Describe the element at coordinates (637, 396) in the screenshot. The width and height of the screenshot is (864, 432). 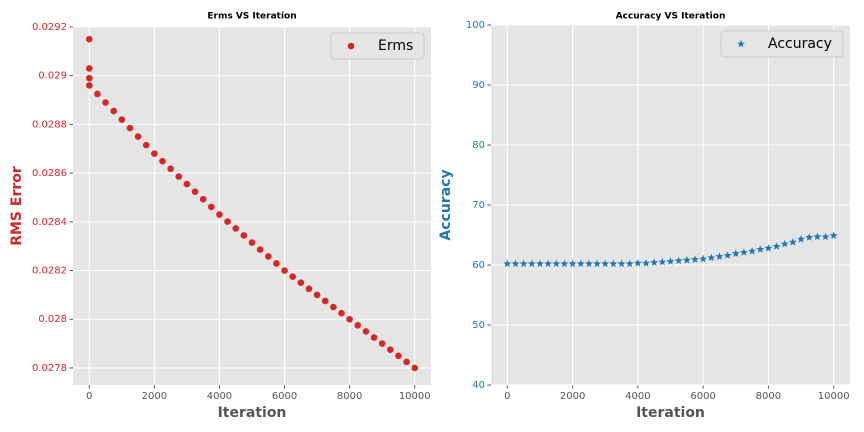
I see `x-tick-label: 4000` at that location.